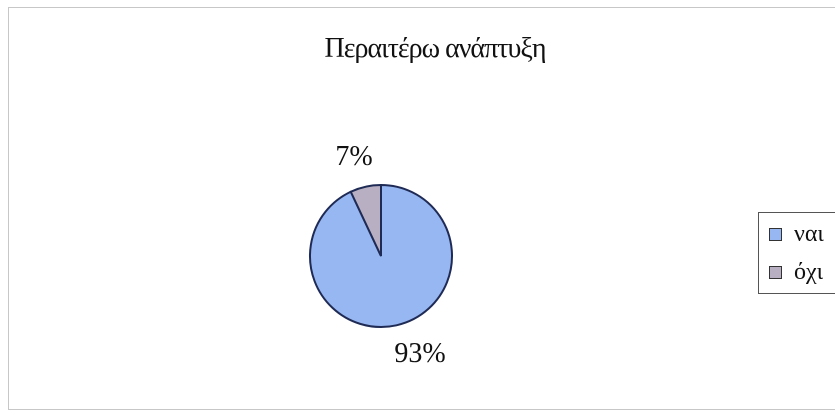 The width and height of the screenshot is (835, 418). What do you see at coordinates (809, 234) in the screenshot?
I see `legend-label-nai: ναι` at bounding box center [809, 234].